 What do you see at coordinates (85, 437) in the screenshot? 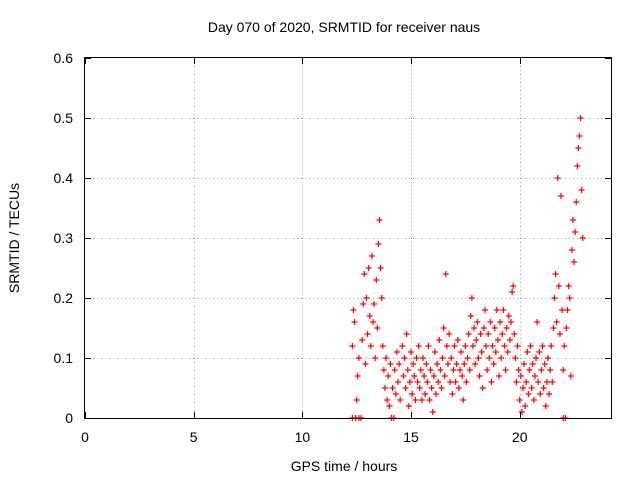
I see `x-tick-label: 0` at bounding box center [85, 437].